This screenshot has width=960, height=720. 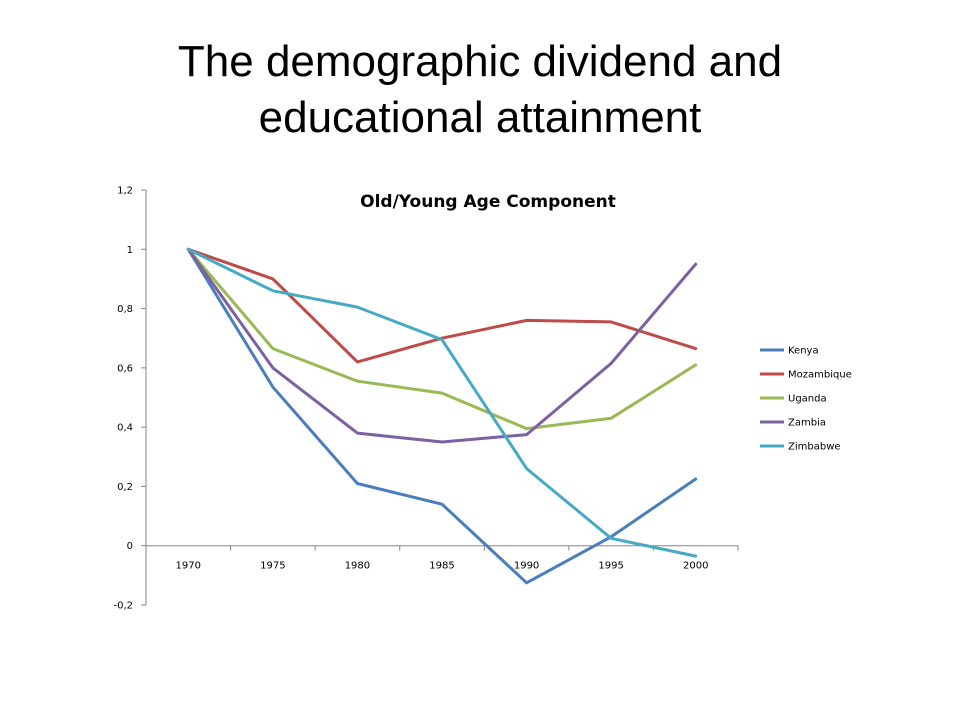 What do you see at coordinates (488, 202) in the screenshot?
I see `chart-title: Old/Young Age Component` at bounding box center [488, 202].